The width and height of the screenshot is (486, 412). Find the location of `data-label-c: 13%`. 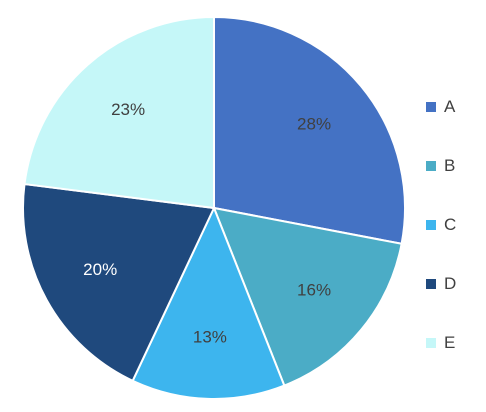

data-label-c: 13% is located at coordinates (210, 336).